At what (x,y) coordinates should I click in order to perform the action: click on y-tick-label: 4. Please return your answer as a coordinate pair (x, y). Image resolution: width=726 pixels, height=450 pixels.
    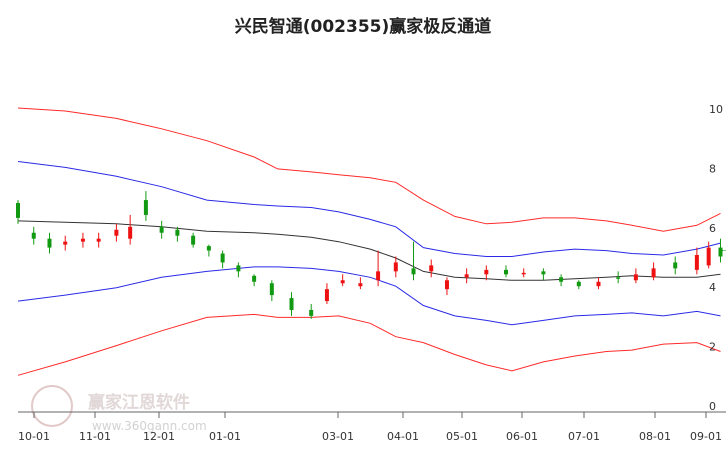
    Looking at the image, I should click on (712, 287).